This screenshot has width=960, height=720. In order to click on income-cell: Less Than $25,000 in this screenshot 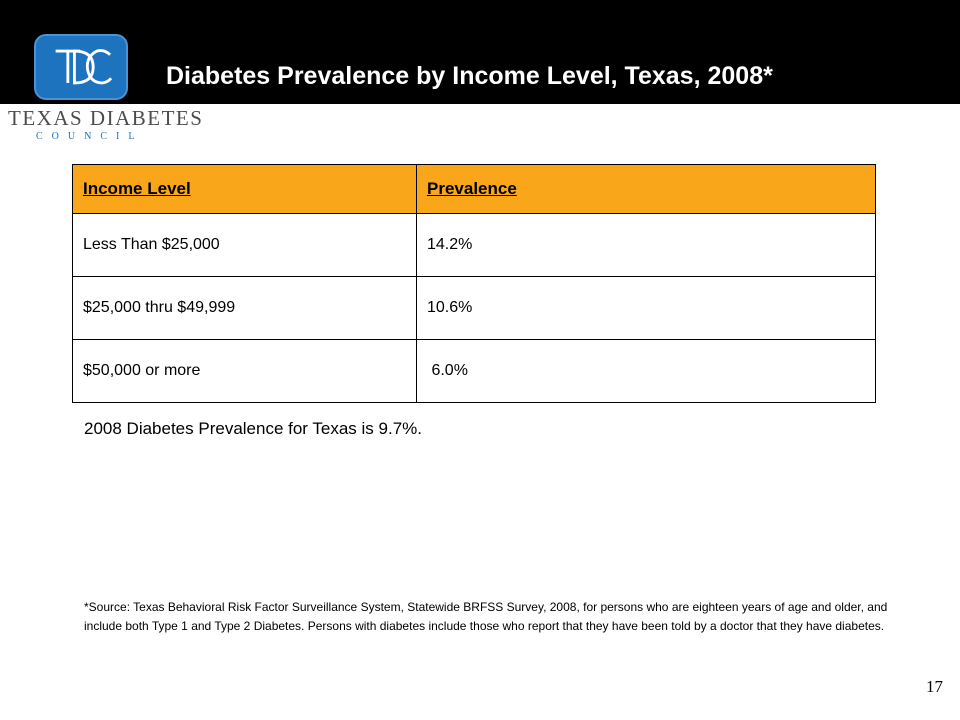, I will do `click(244, 245)`.